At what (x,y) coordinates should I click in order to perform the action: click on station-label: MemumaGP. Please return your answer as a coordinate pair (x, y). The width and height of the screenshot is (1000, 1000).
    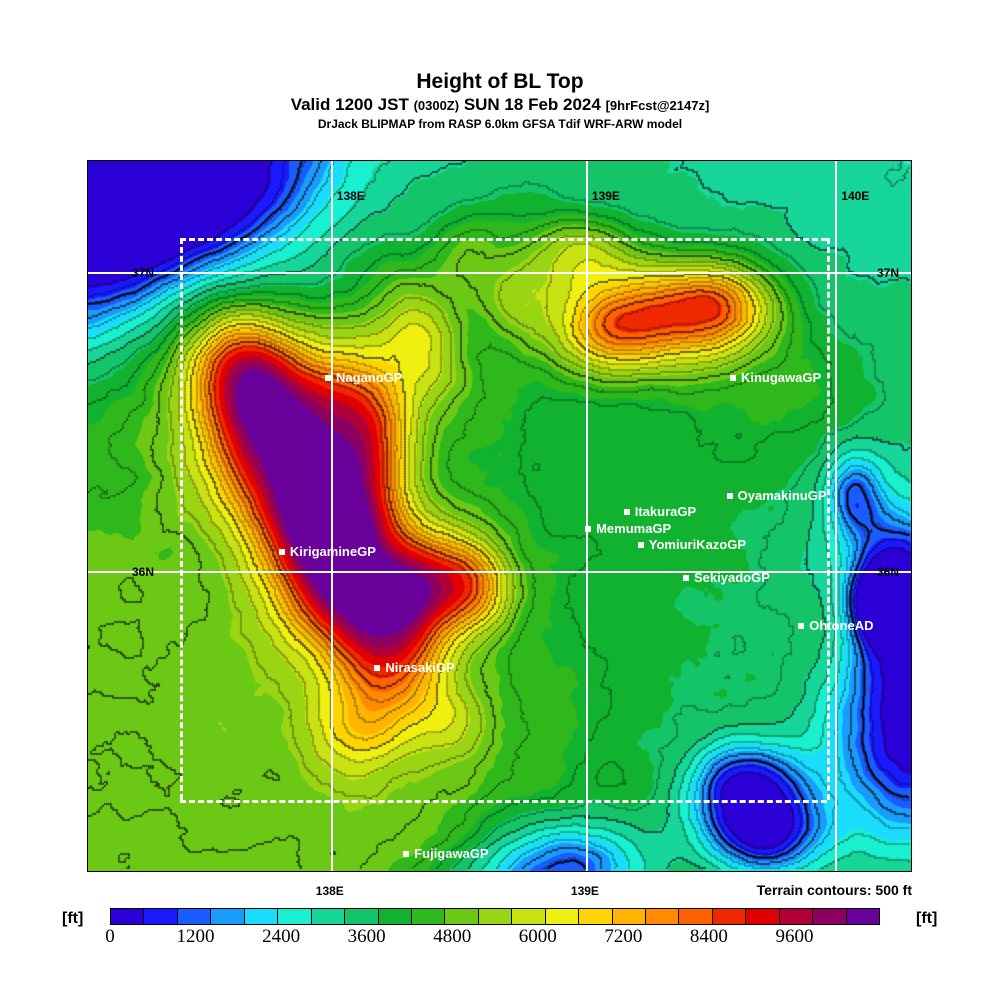
    Looking at the image, I should click on (634, 529).